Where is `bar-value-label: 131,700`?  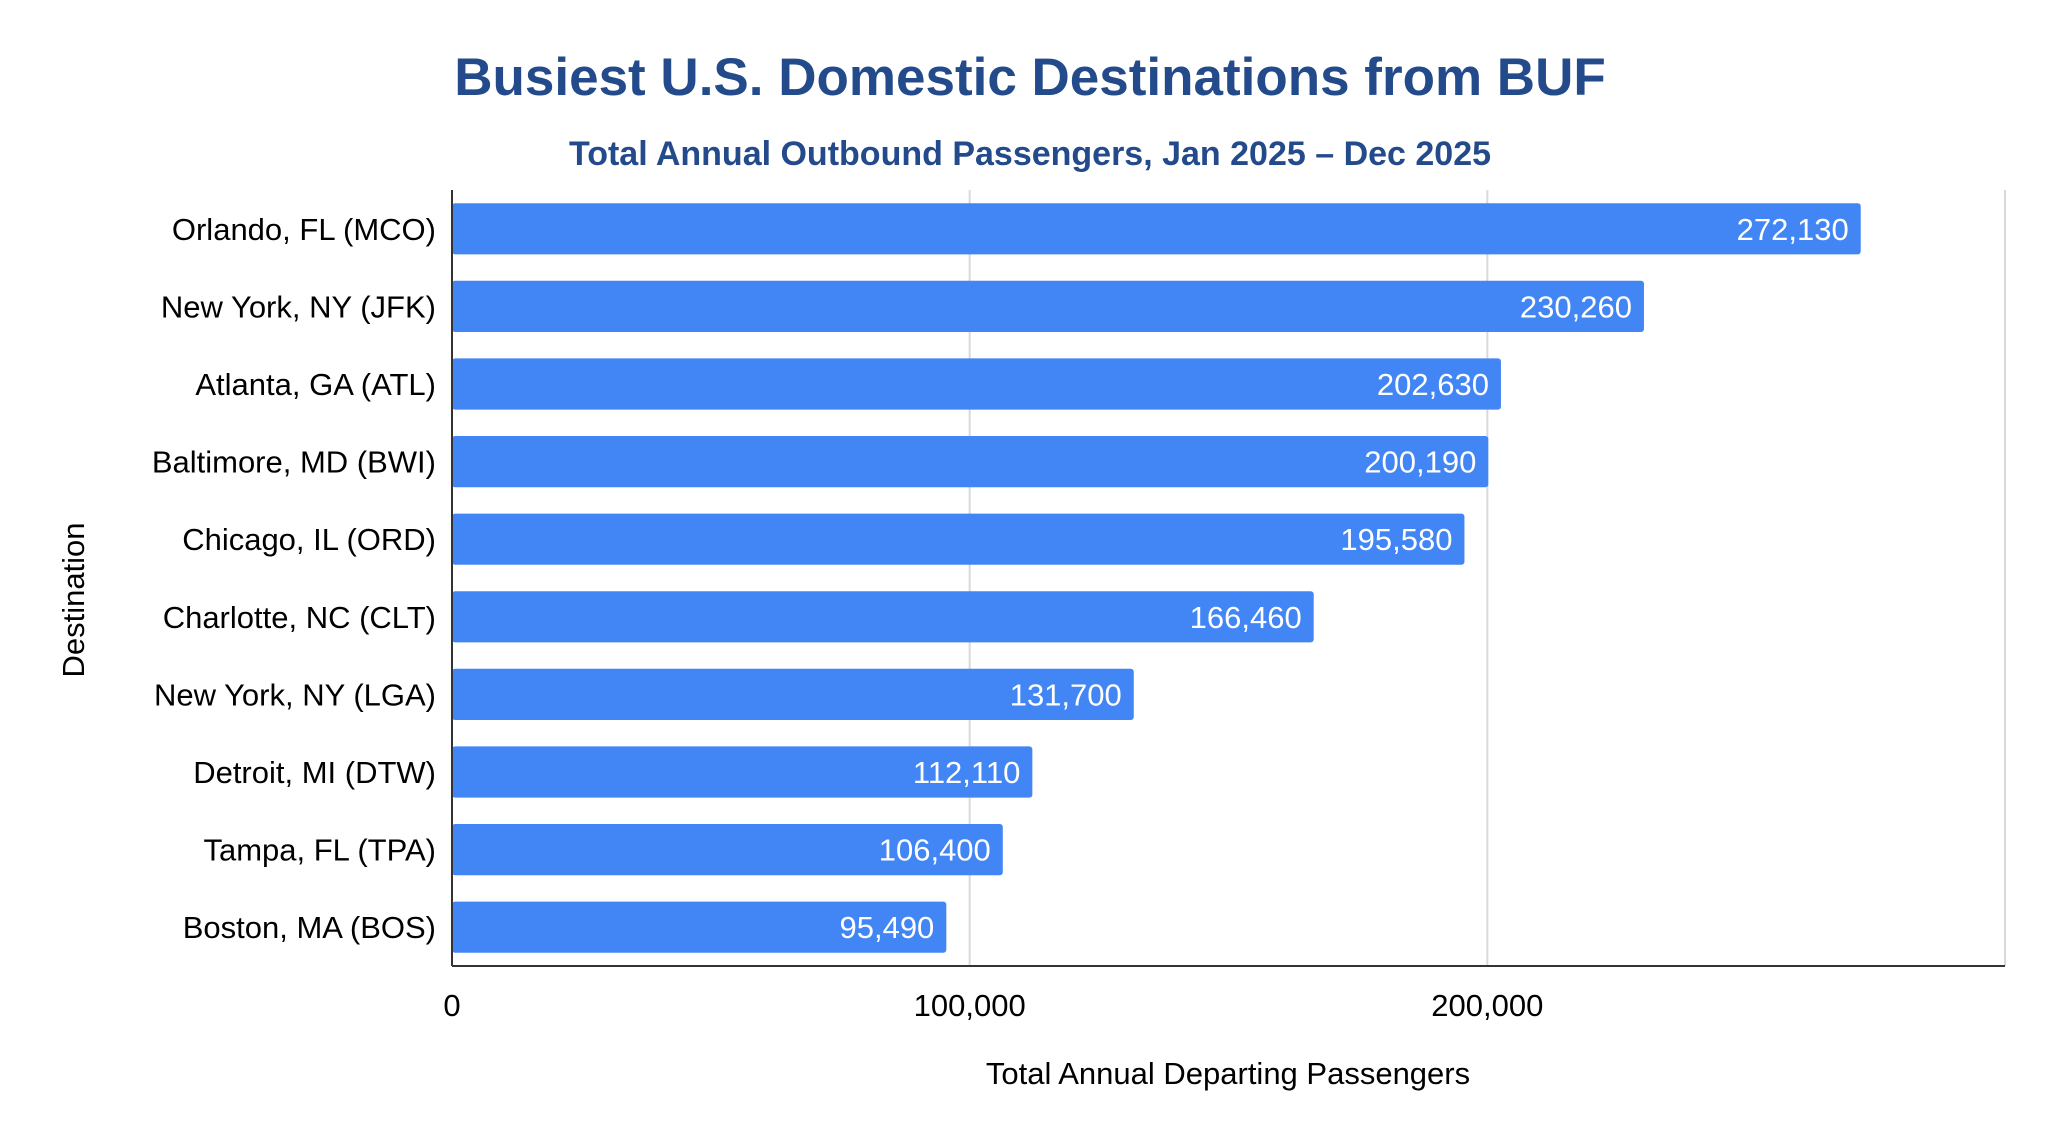 bar-value-label: 131,700 is located at coordinates (1066, 694).